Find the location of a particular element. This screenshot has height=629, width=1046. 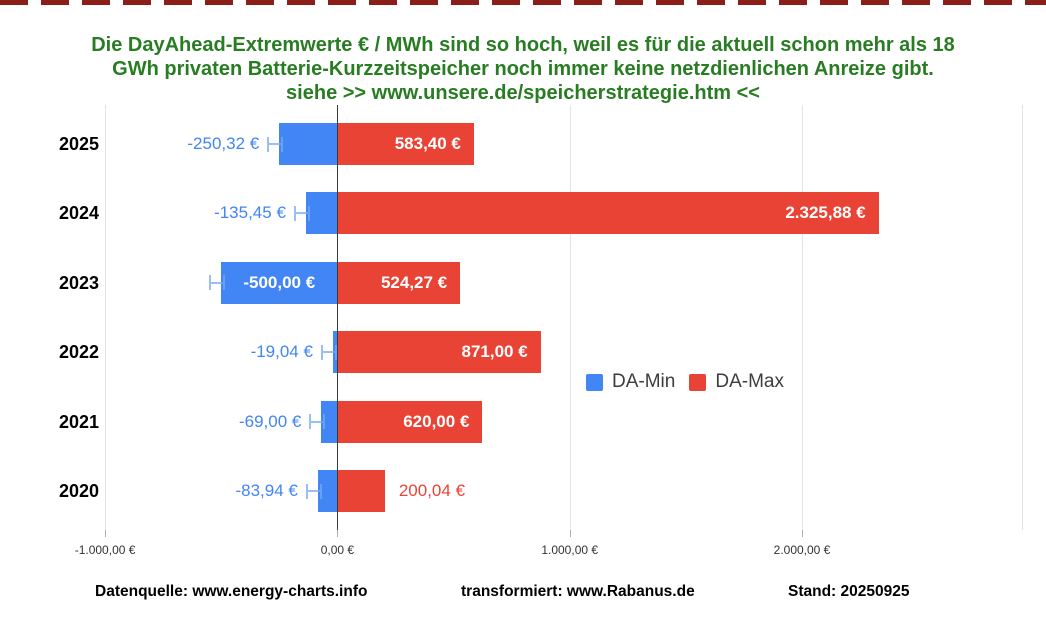

value-label-da-max-2023: 524,27 € is located at coordinates (414, 282).